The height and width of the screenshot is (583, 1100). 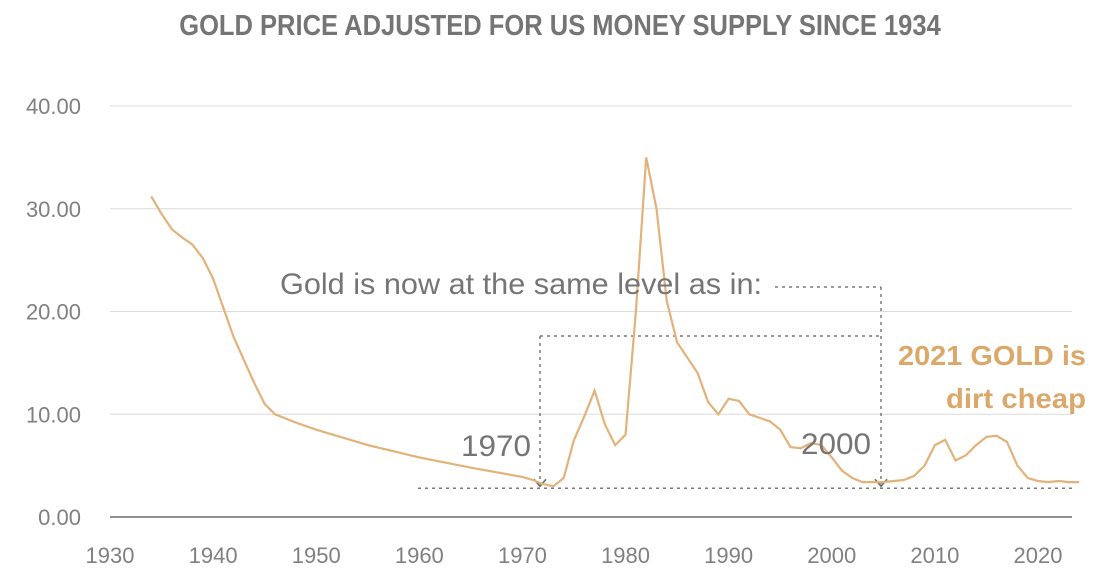 I want to click on annotation-year-1970: 1970, so click(x=496, y=446).